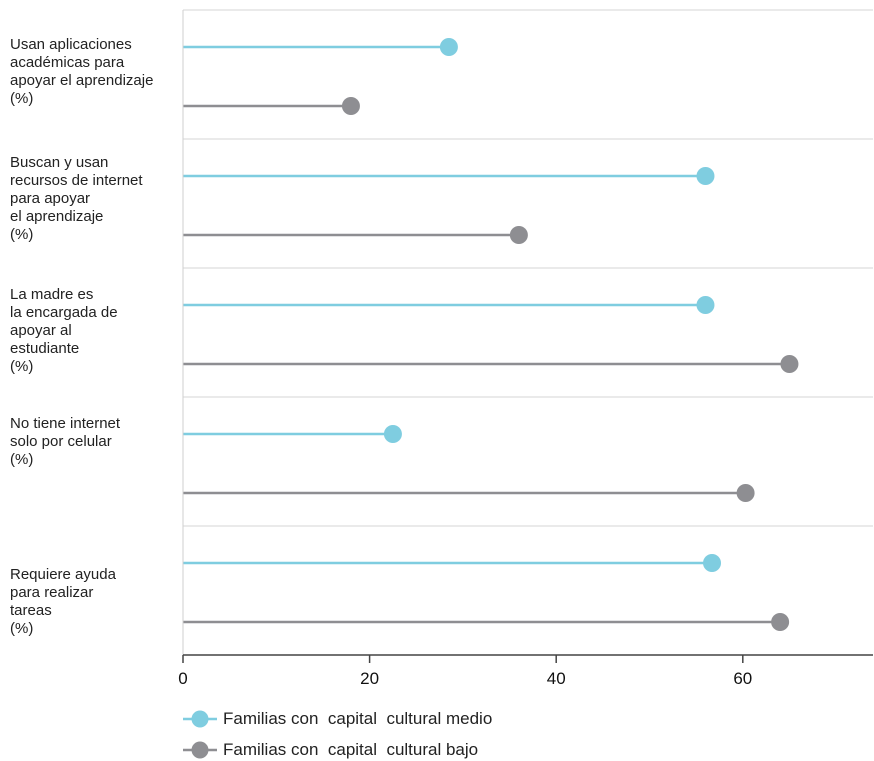 This screenshot has height=761, width=874. What do you see at coordinates (200, 750) in the screenshot?
I see `legend-swatch-bajo` at bounding box center [200, 750].